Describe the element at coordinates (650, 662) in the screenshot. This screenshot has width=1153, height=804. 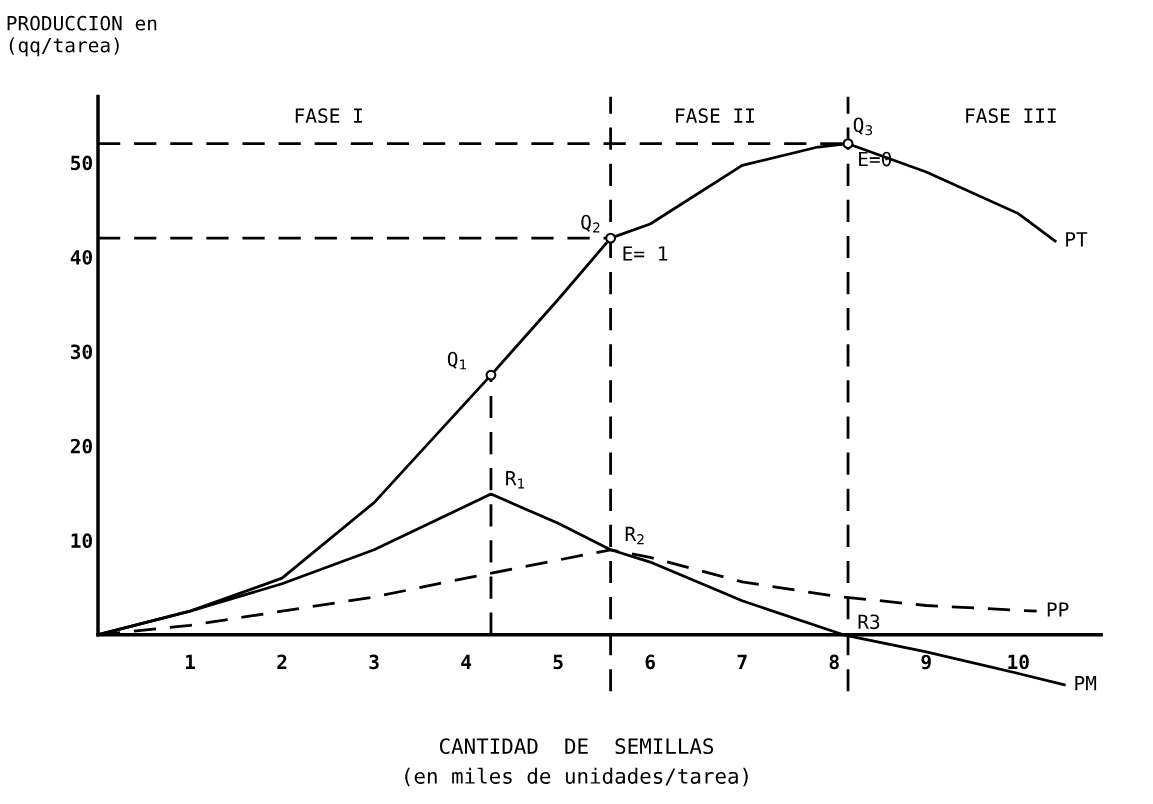
I see `x-tick-label: 6` at that location.